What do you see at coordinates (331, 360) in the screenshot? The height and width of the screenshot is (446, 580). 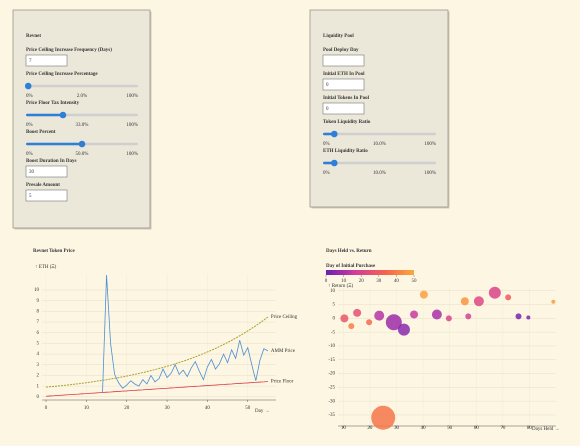 I see `y-tick-label: -15` at bounding box center [331, 360].